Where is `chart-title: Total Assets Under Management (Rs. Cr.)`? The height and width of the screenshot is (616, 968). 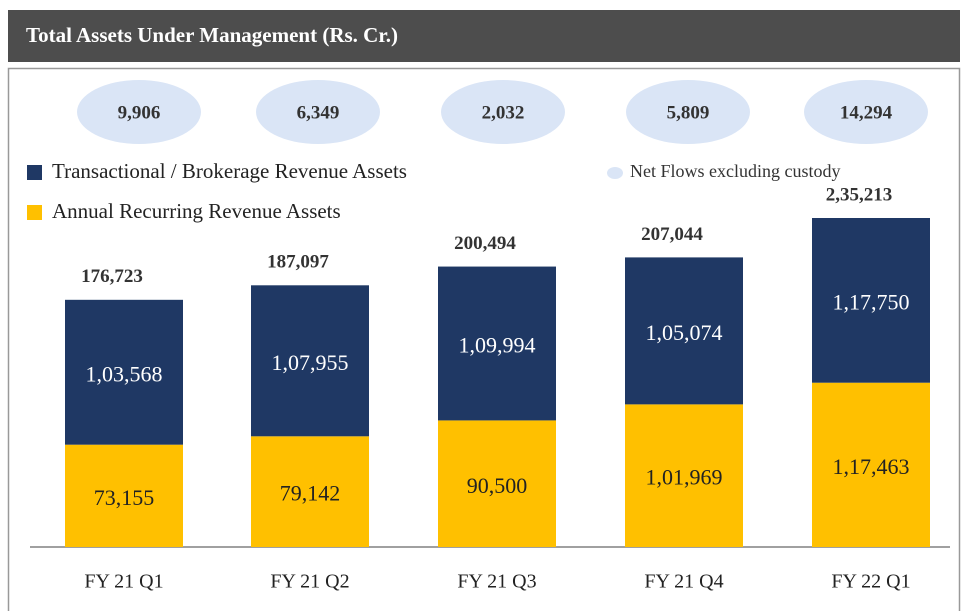 chart-title: Total Assets Under Management (Rs. Cr.) is located at coordinates (212, 35).